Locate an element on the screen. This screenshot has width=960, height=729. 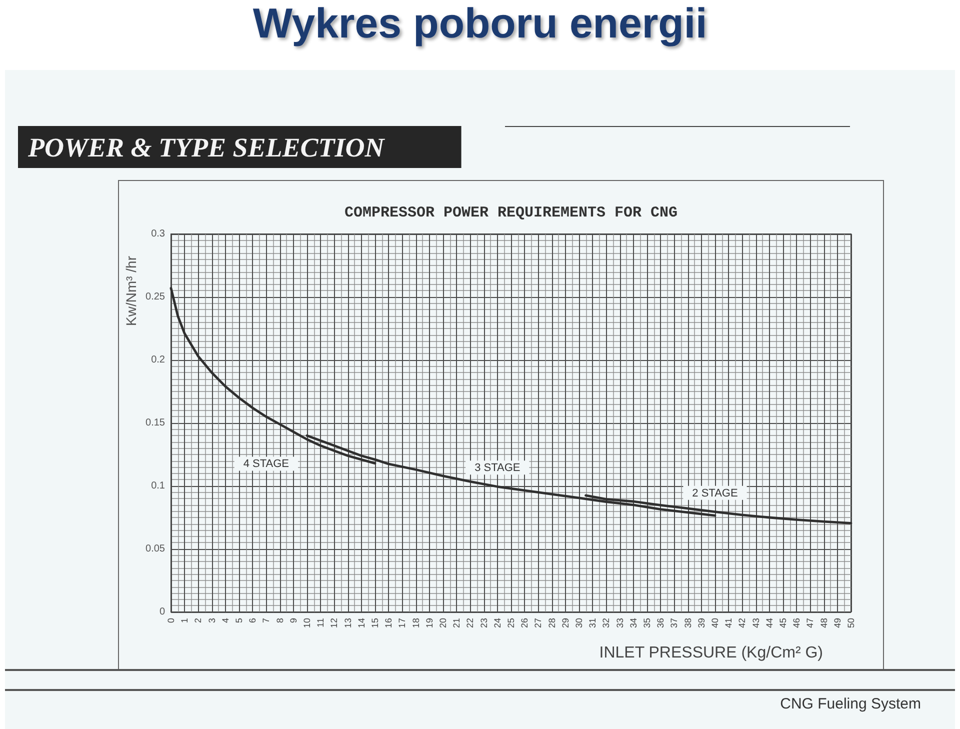
x-tick-label: 40 is located at coordinates (715, 623).